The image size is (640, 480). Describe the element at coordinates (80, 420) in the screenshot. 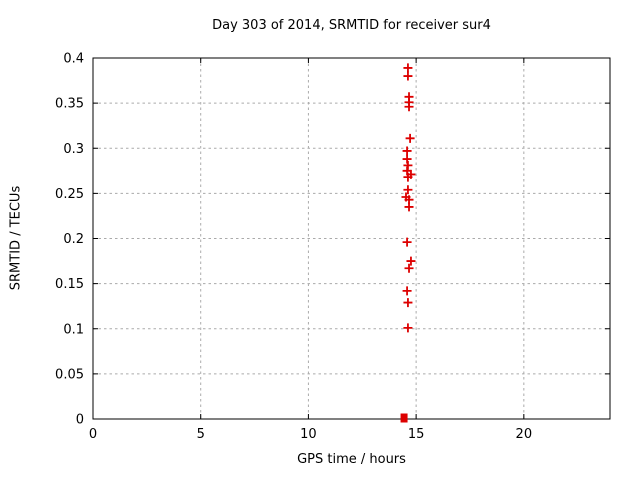

I see `y-tick-label: 0` at that location.